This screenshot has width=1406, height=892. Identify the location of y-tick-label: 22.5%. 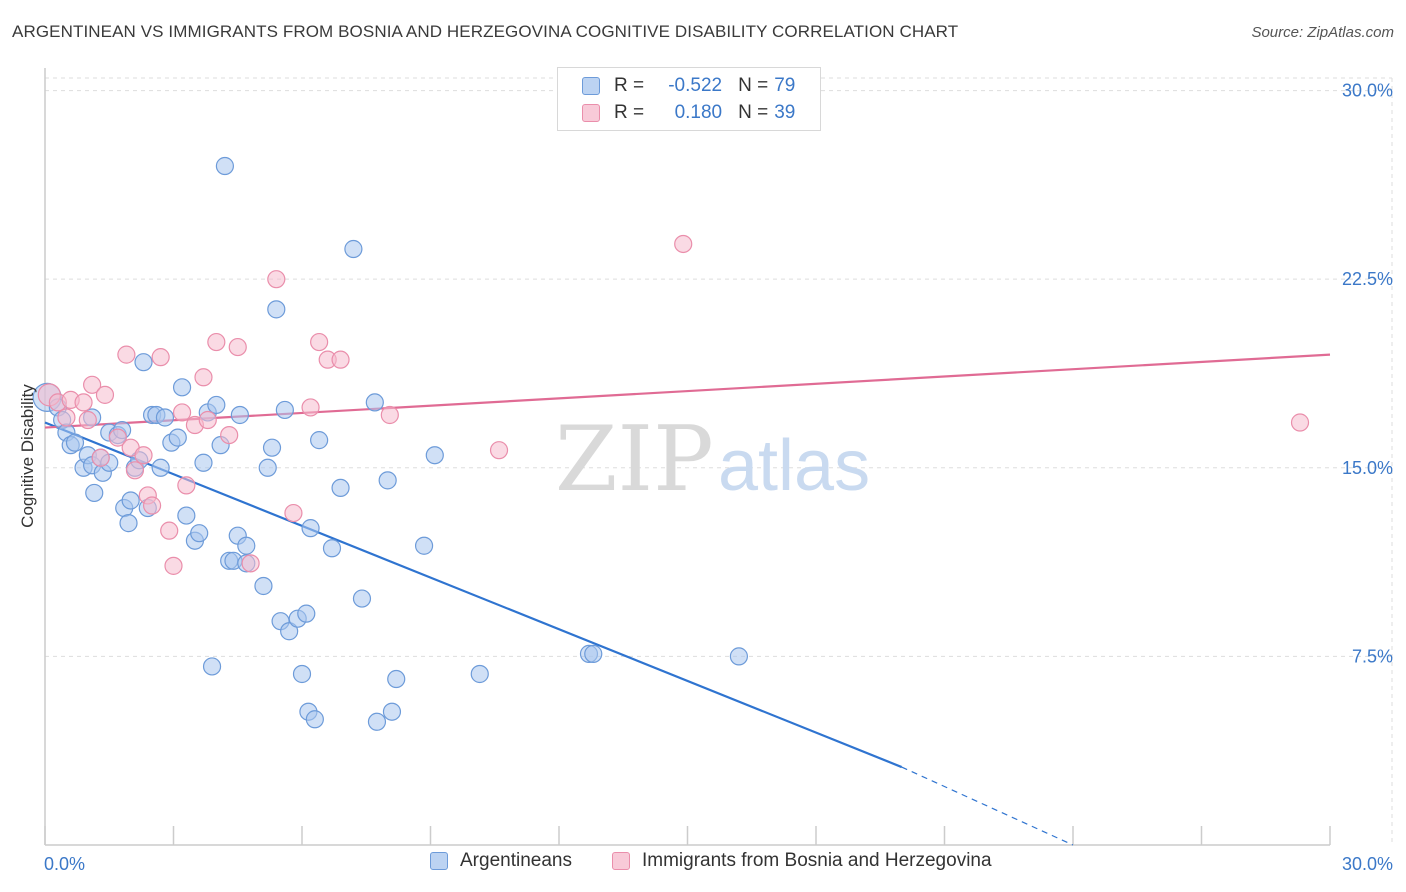
(1367, 279).